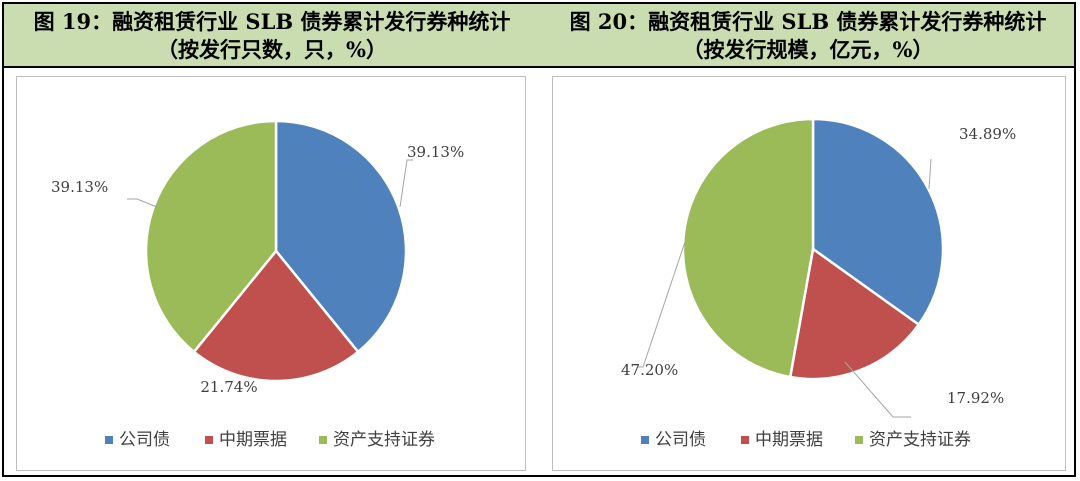  Describe the element at coordinates (272, 49) in the screenshot. I see `left-title-line2: （按发行只数，只，%）` at that location.